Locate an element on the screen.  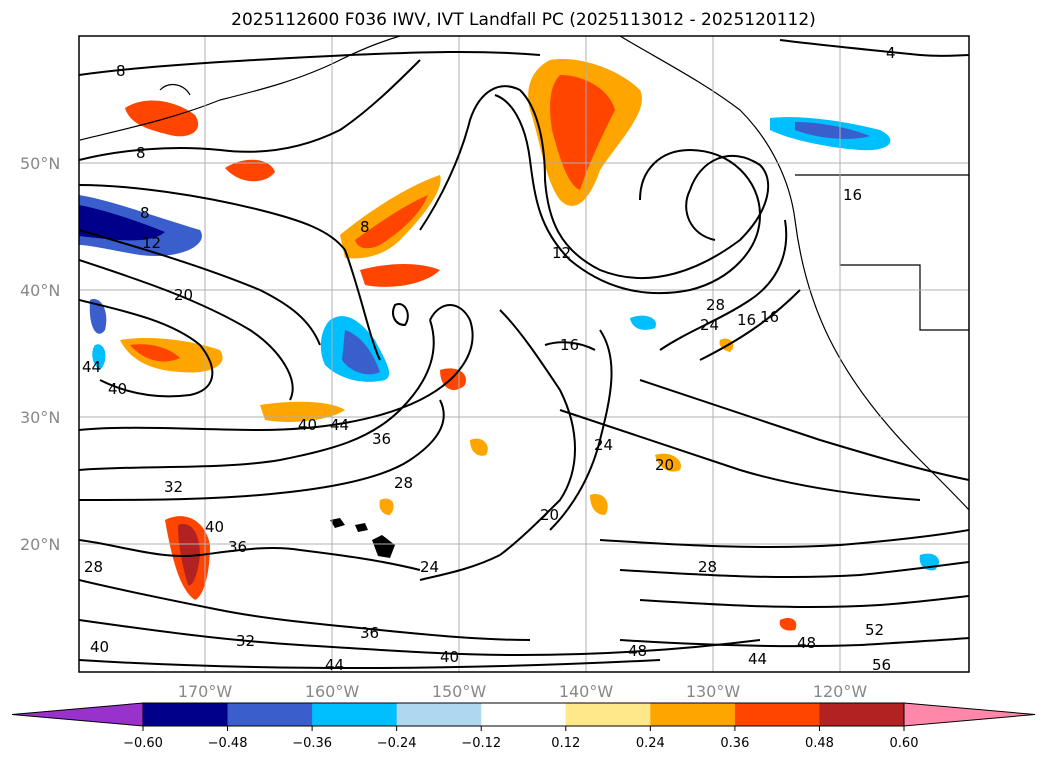
lat-label: 30°N is located at coordinates (40, 417).